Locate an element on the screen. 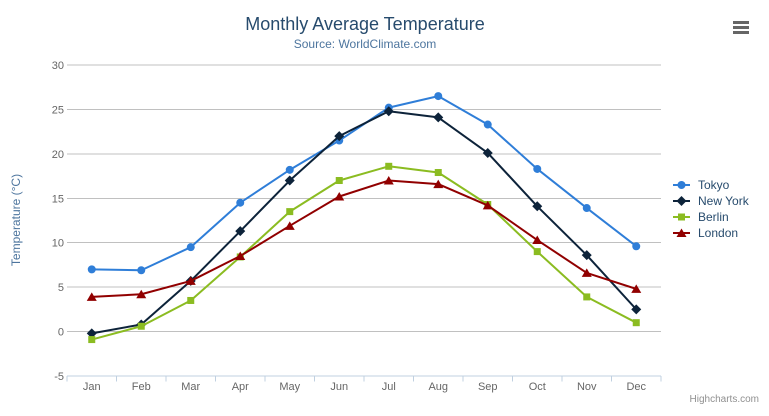  x-axis-label: Jan is located at coordinates (92, 387).